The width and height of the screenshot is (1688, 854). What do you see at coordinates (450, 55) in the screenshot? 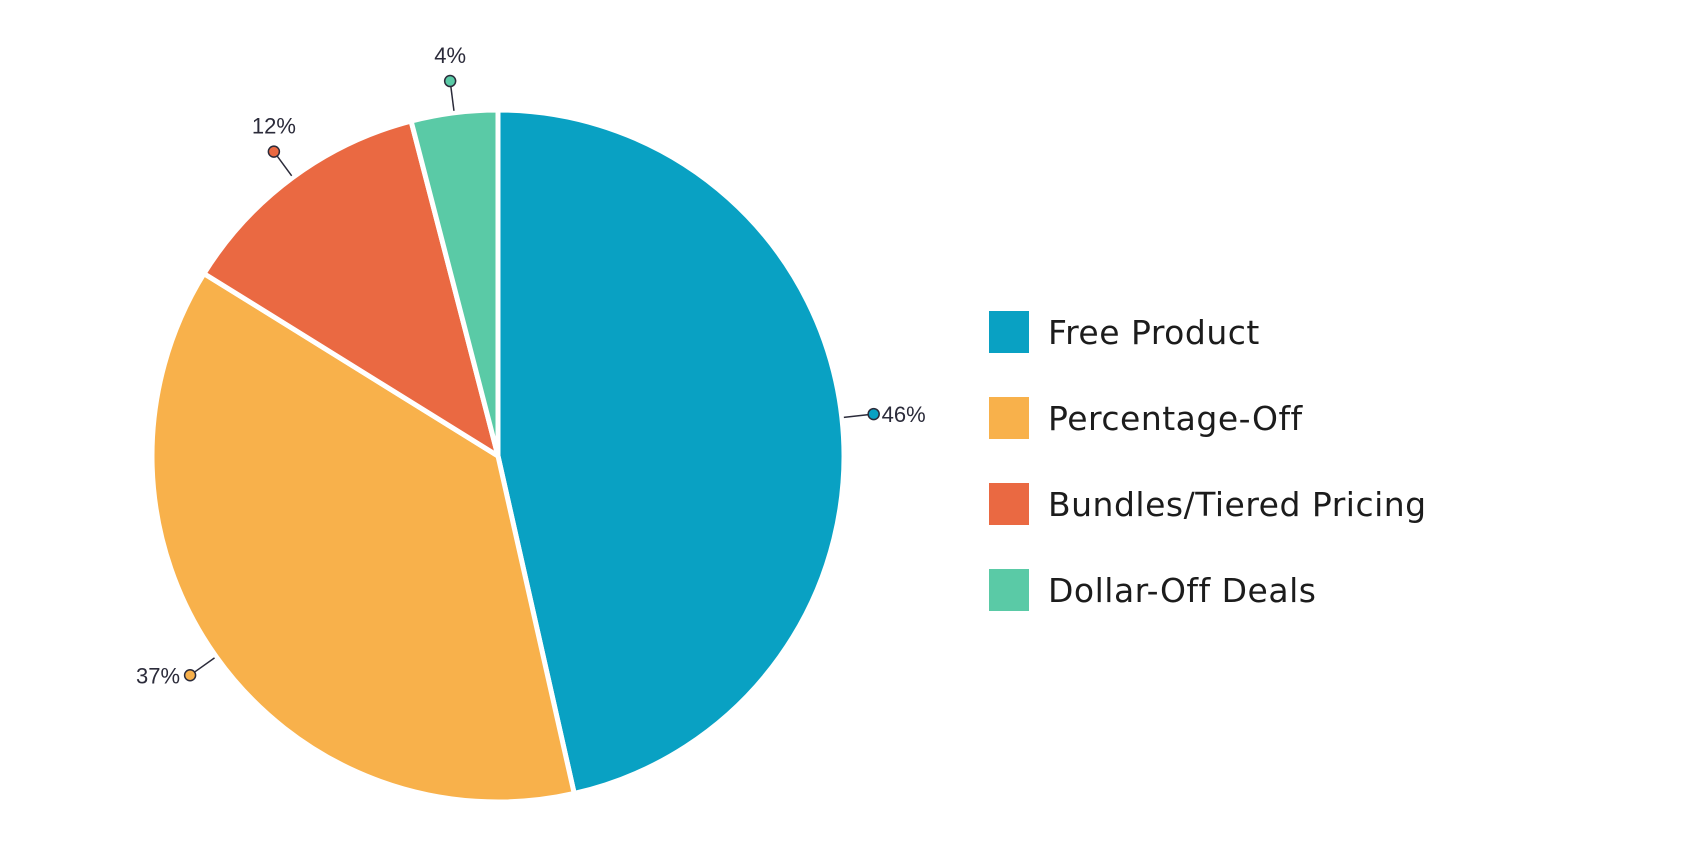
I see `data-label: 4%` at bounding box center [450, 55].